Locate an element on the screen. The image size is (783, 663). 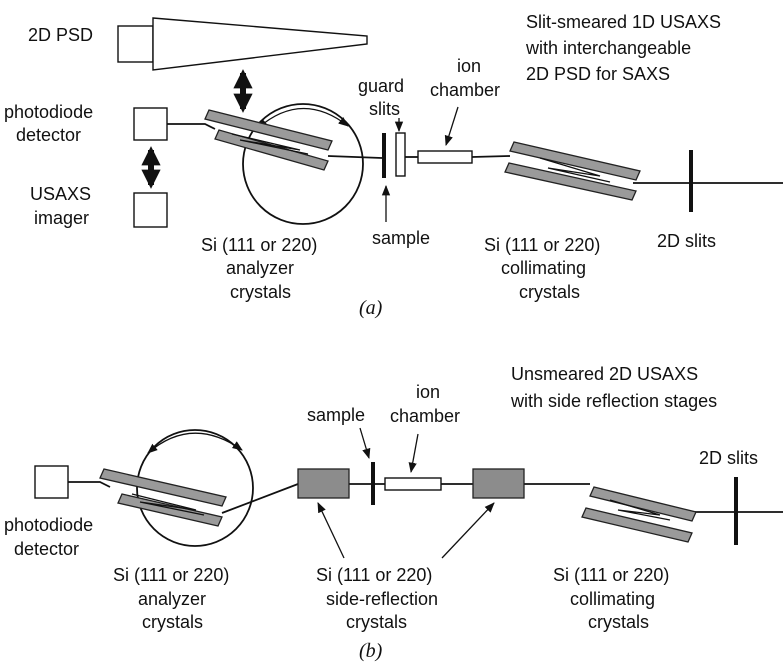
sample-a-label: sample is located at coordinates (401, 238).